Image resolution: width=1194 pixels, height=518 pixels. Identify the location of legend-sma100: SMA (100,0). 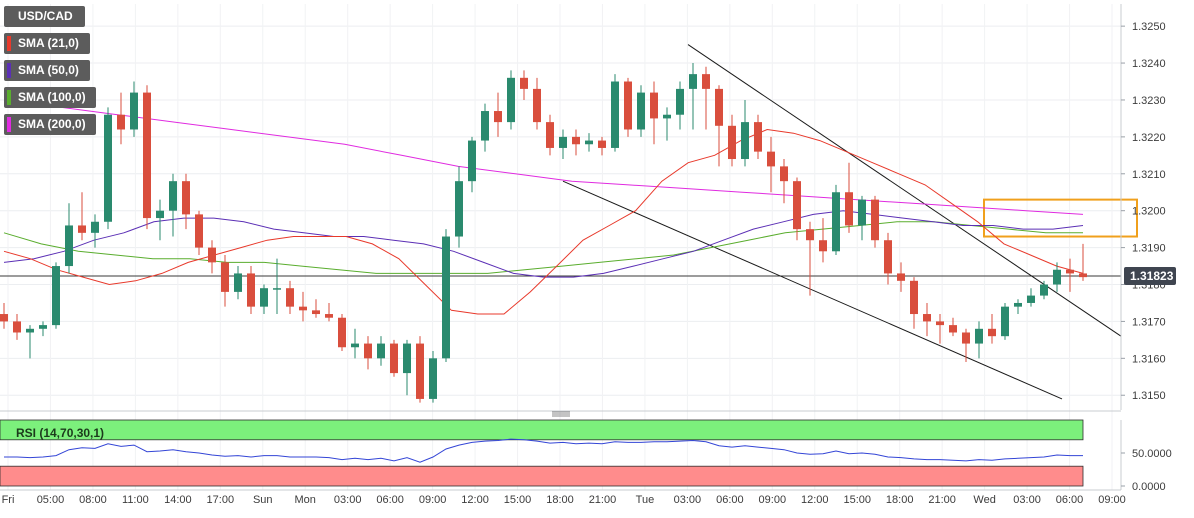
(50, 97).